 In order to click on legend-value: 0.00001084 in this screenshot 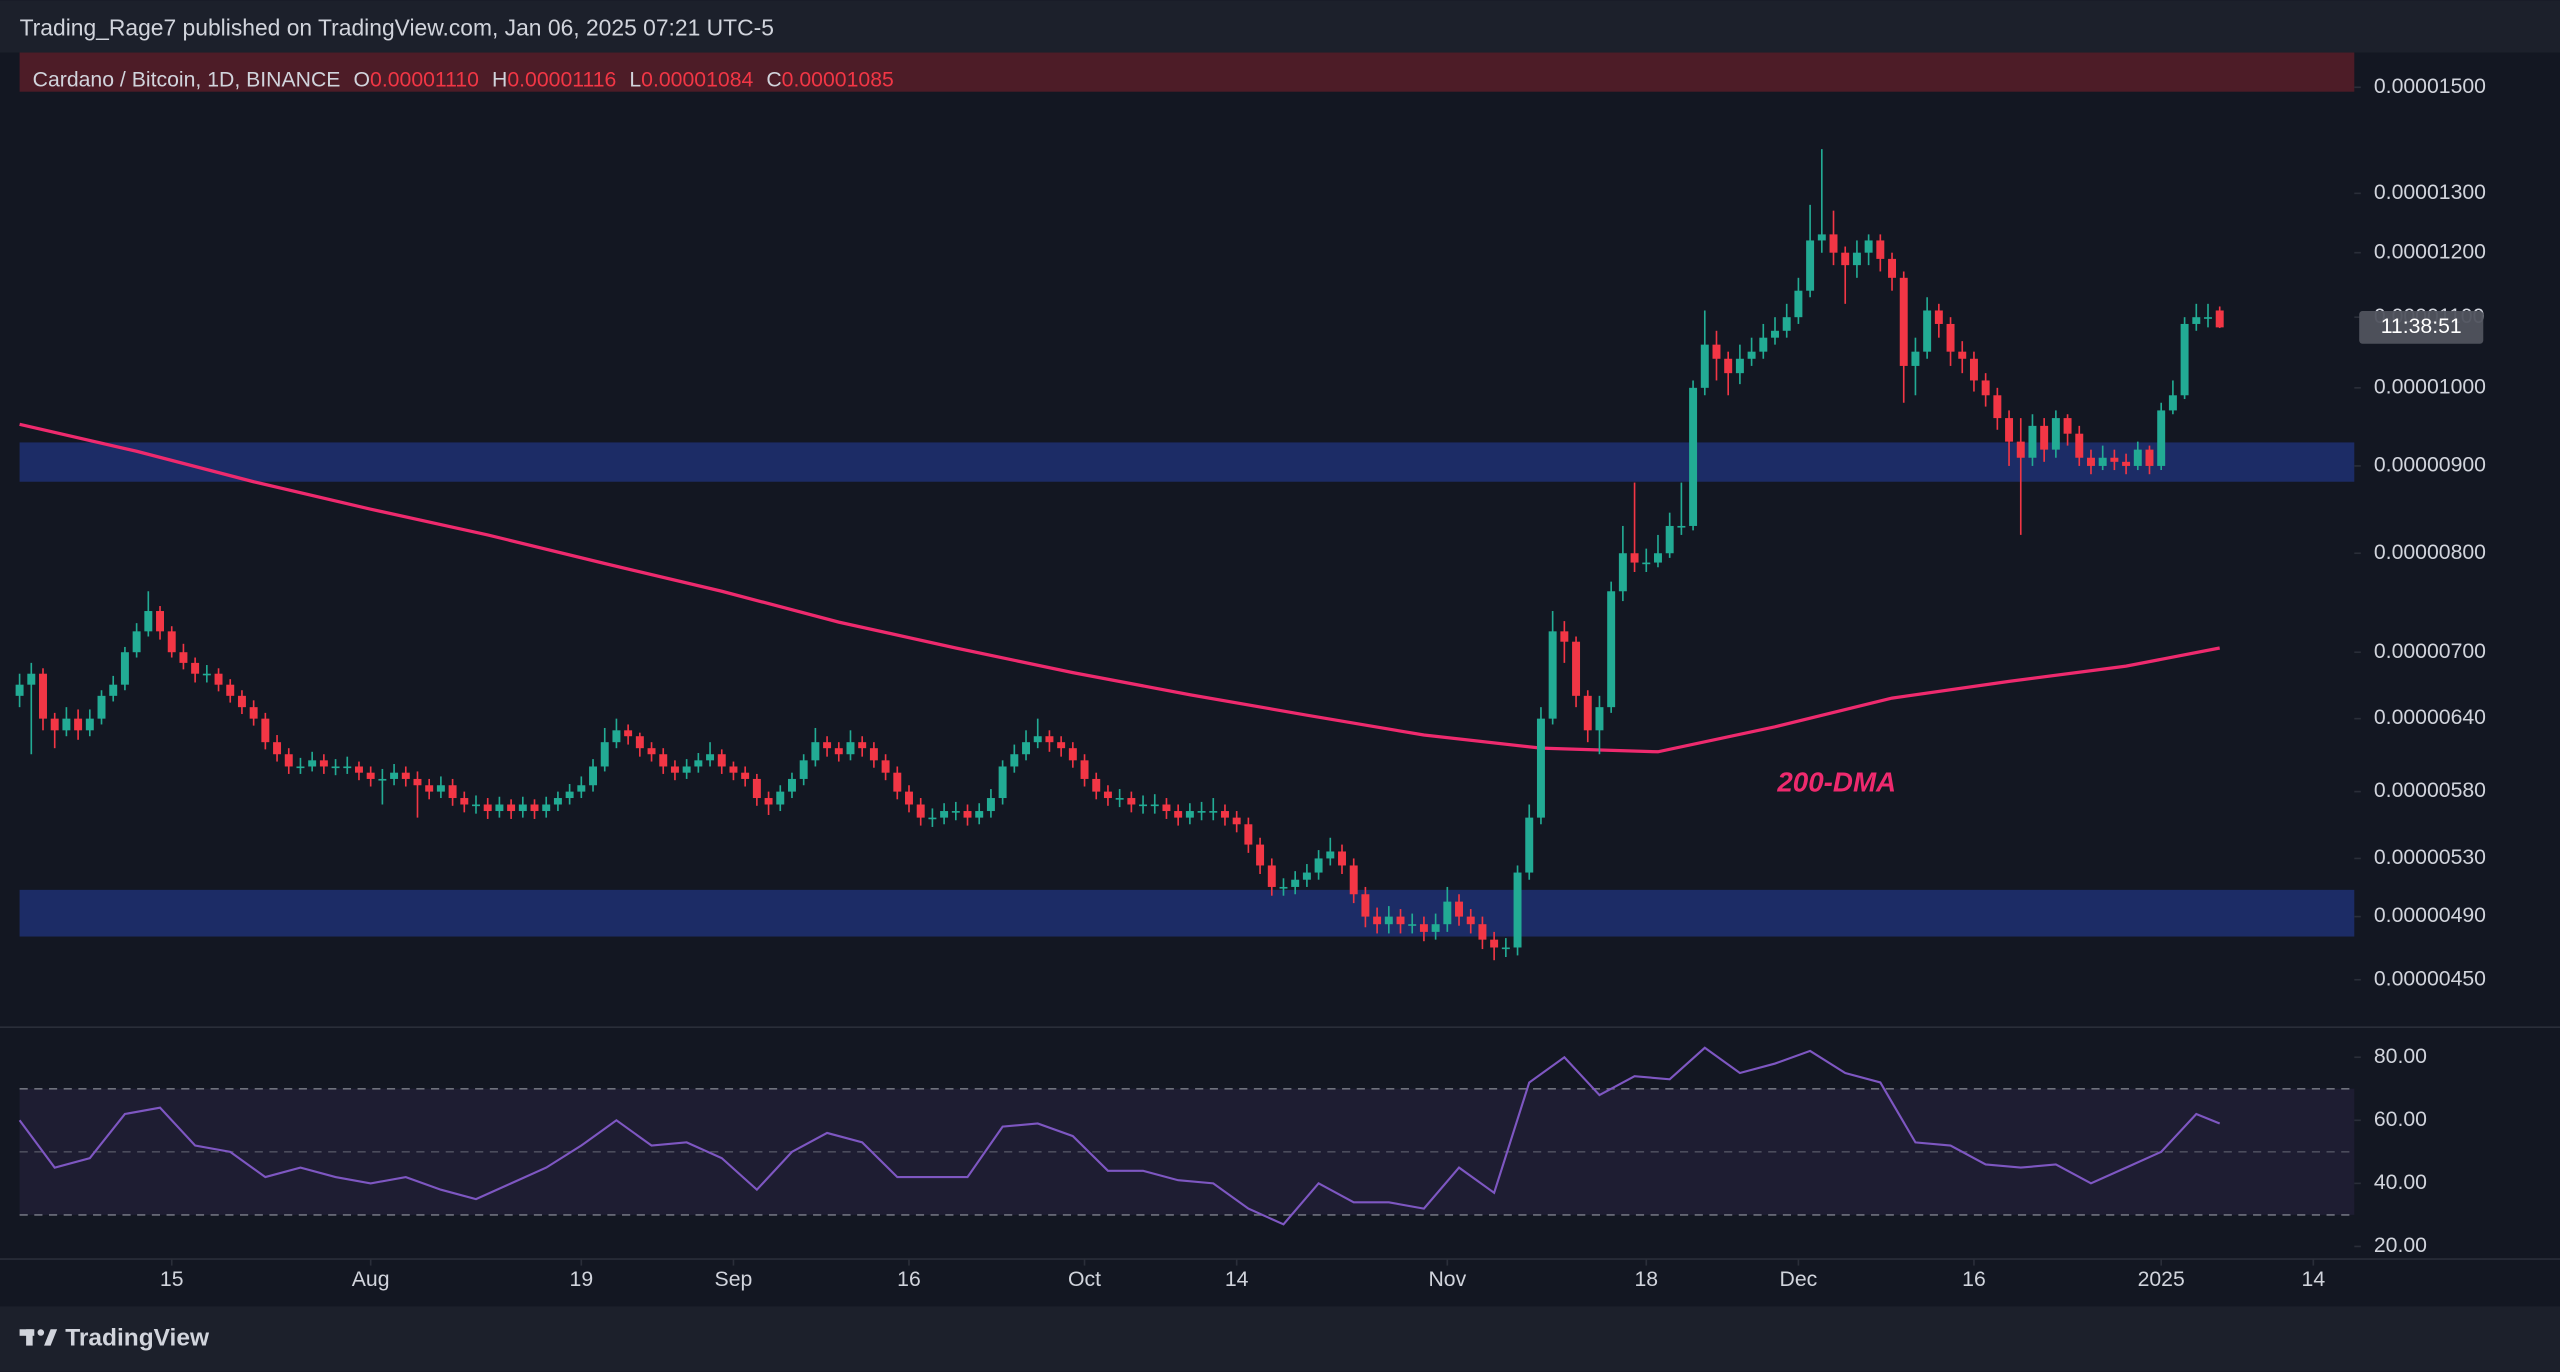, I will do `click(697, 79)`.